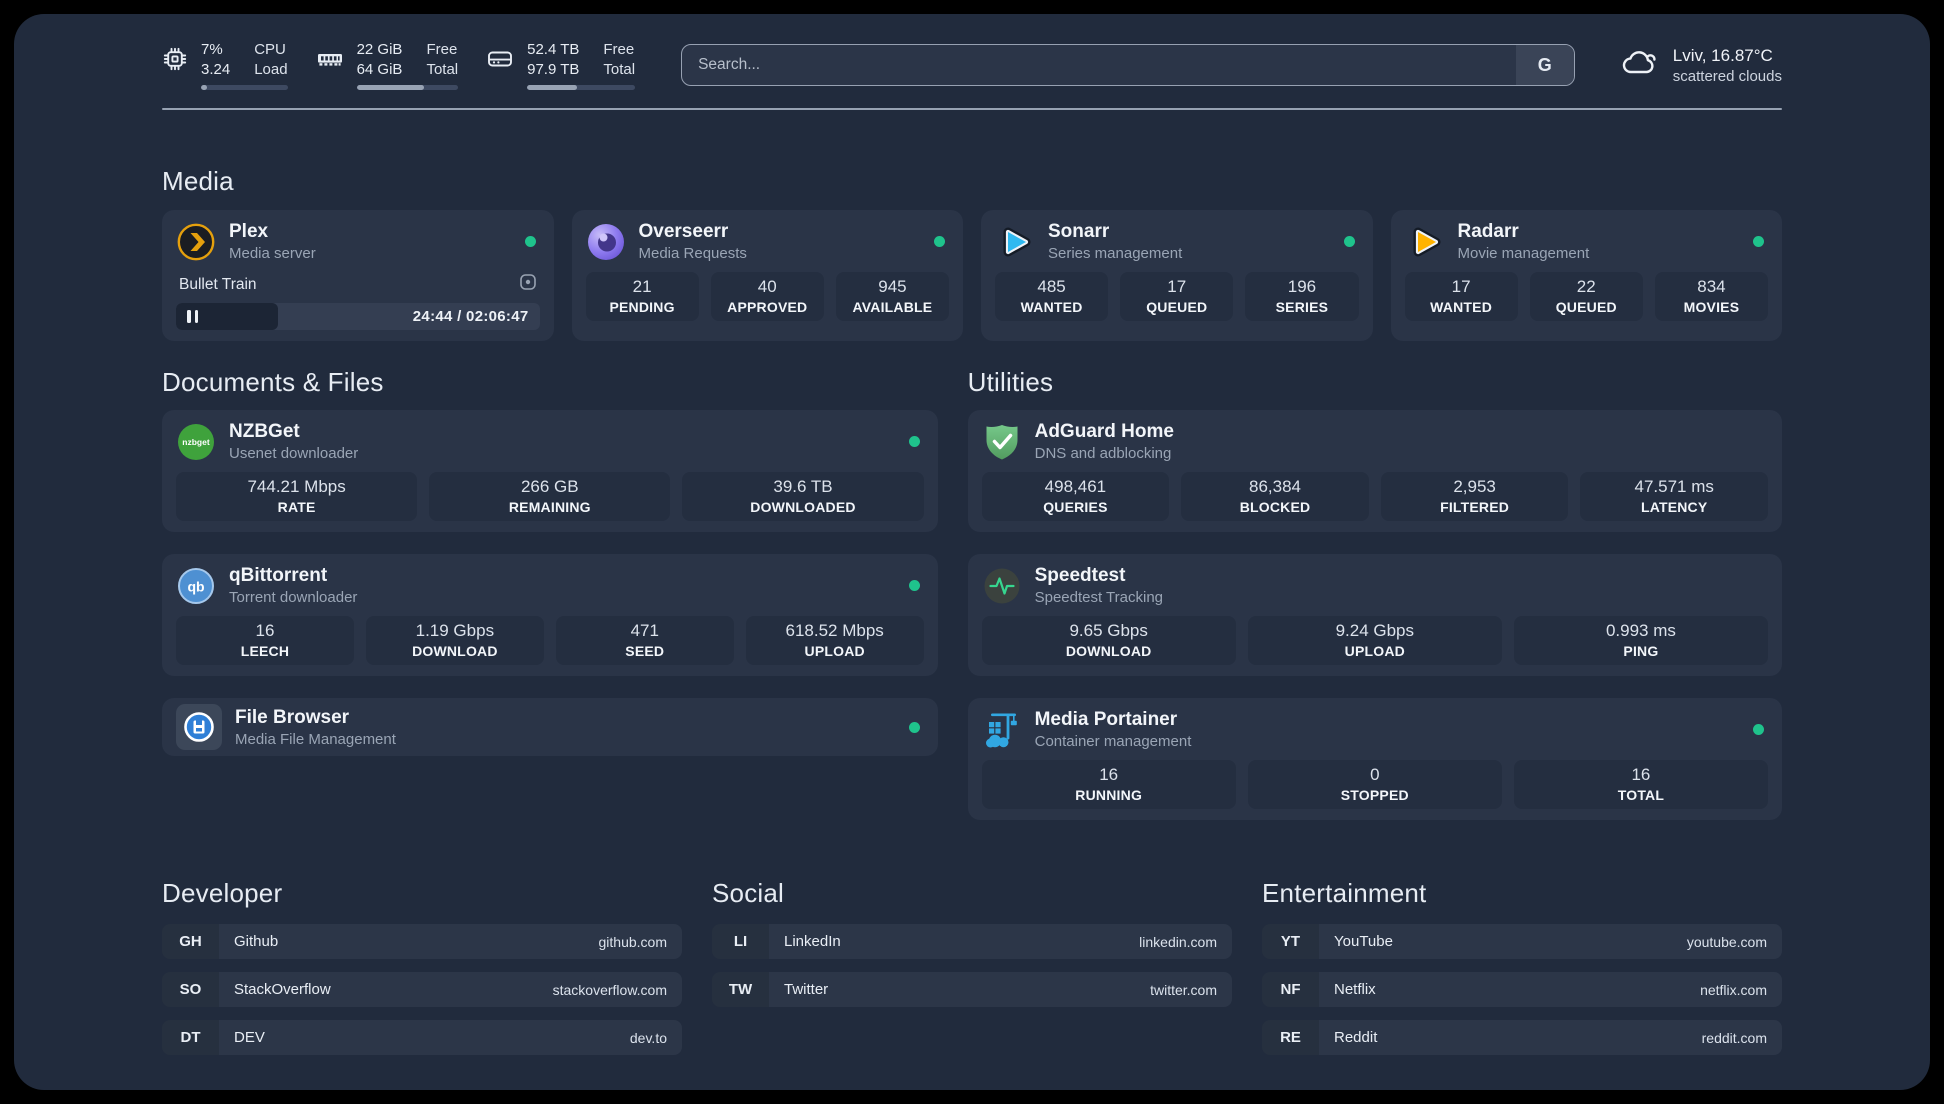  What do you see at coordinates (550, 727) in the screenshot?
I see `app-card-filebrowser: File Browser Media File Management` at bounding box center [550, 727].